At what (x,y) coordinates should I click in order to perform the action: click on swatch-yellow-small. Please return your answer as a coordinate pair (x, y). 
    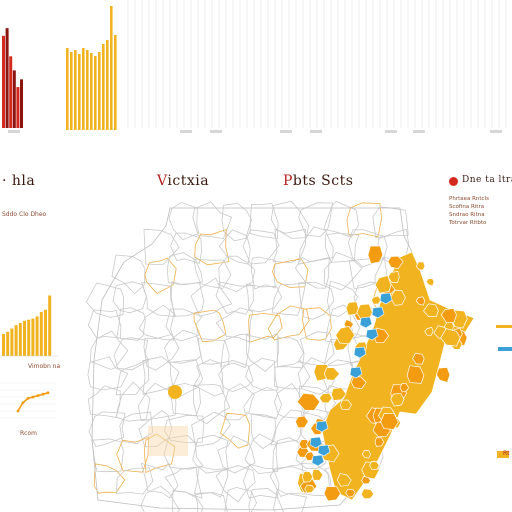
    Looking at the image, I should click on (503, 454).